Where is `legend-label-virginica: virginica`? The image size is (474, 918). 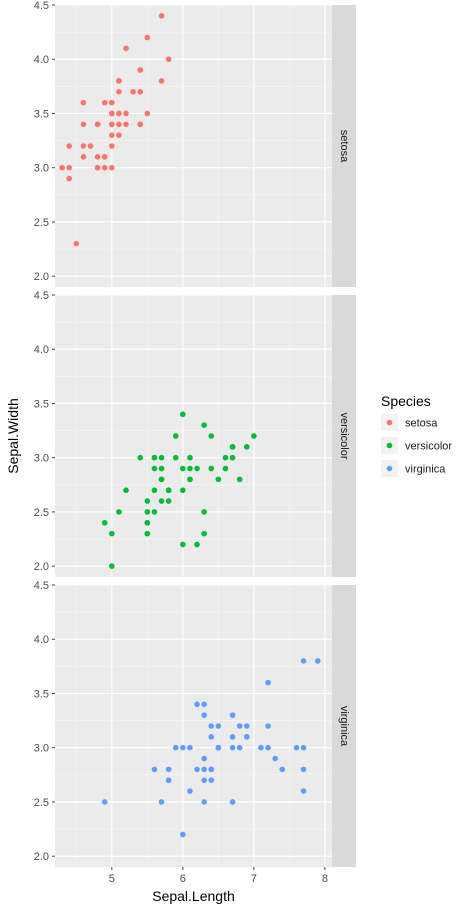 legend-label-virginica: virginica is located at coordinates (425, 470).